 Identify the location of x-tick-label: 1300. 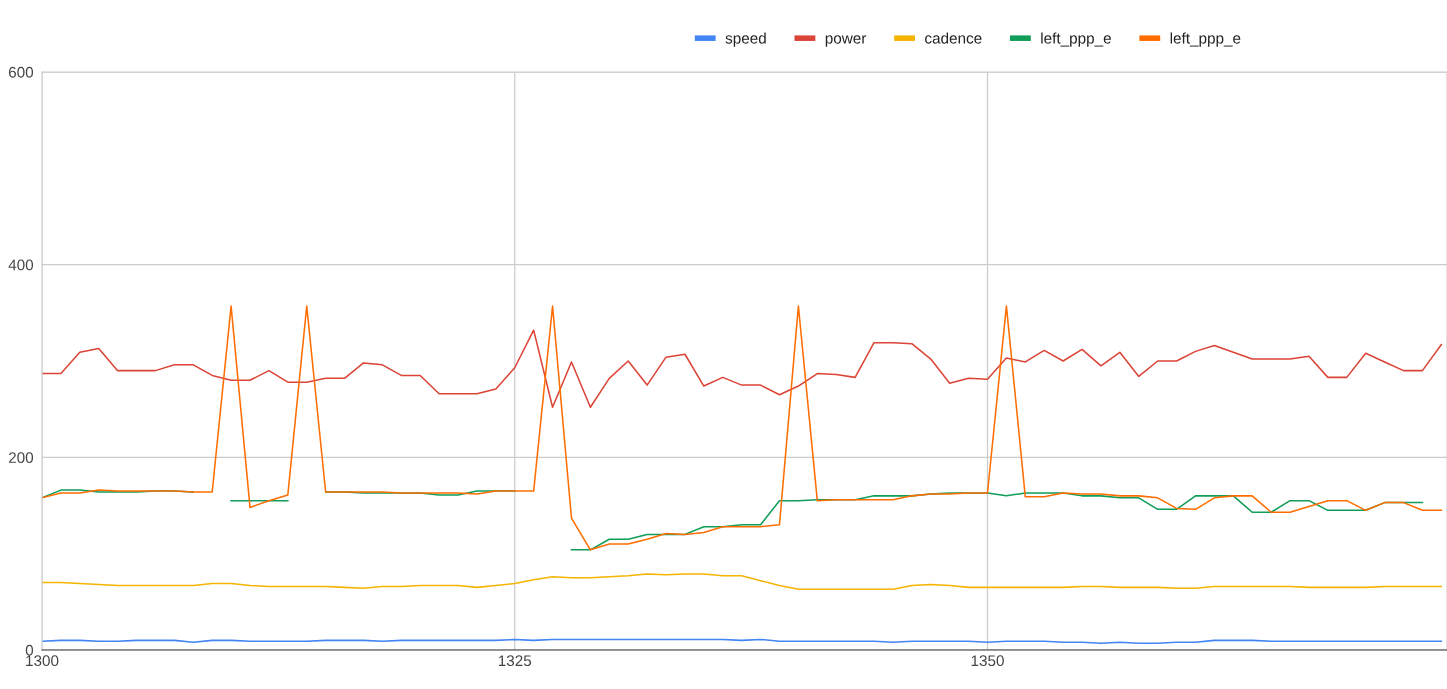
(42, 661).